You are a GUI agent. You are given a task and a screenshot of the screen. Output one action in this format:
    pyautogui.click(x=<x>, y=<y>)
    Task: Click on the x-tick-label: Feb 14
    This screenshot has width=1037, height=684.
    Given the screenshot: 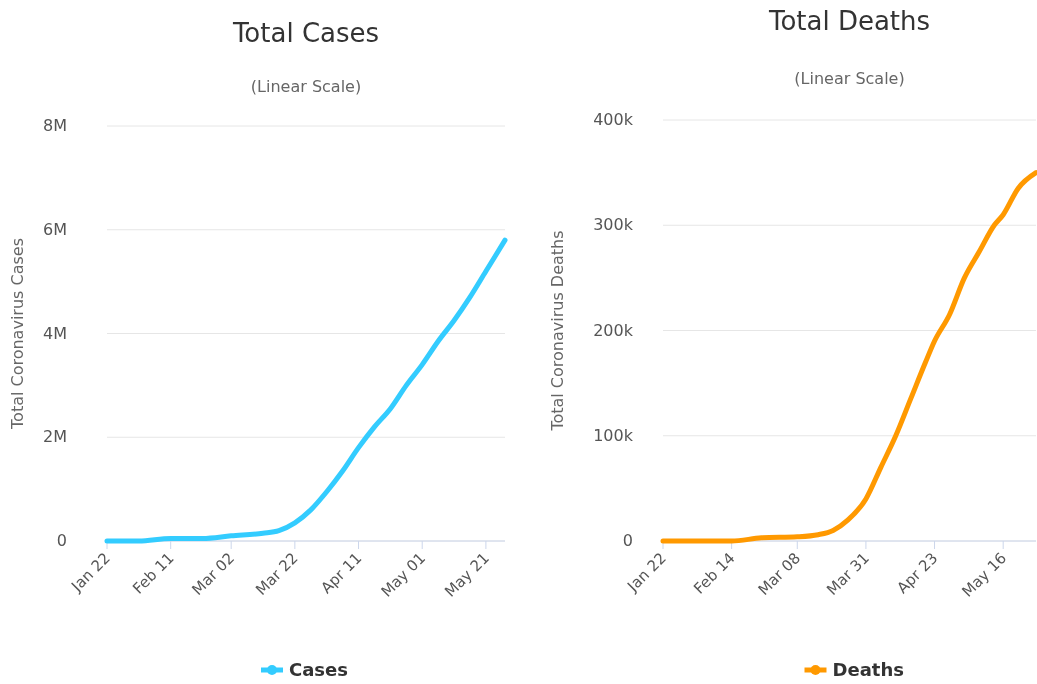 What is the action you would take?
    pyautogui.click(x=714, y=573)
    